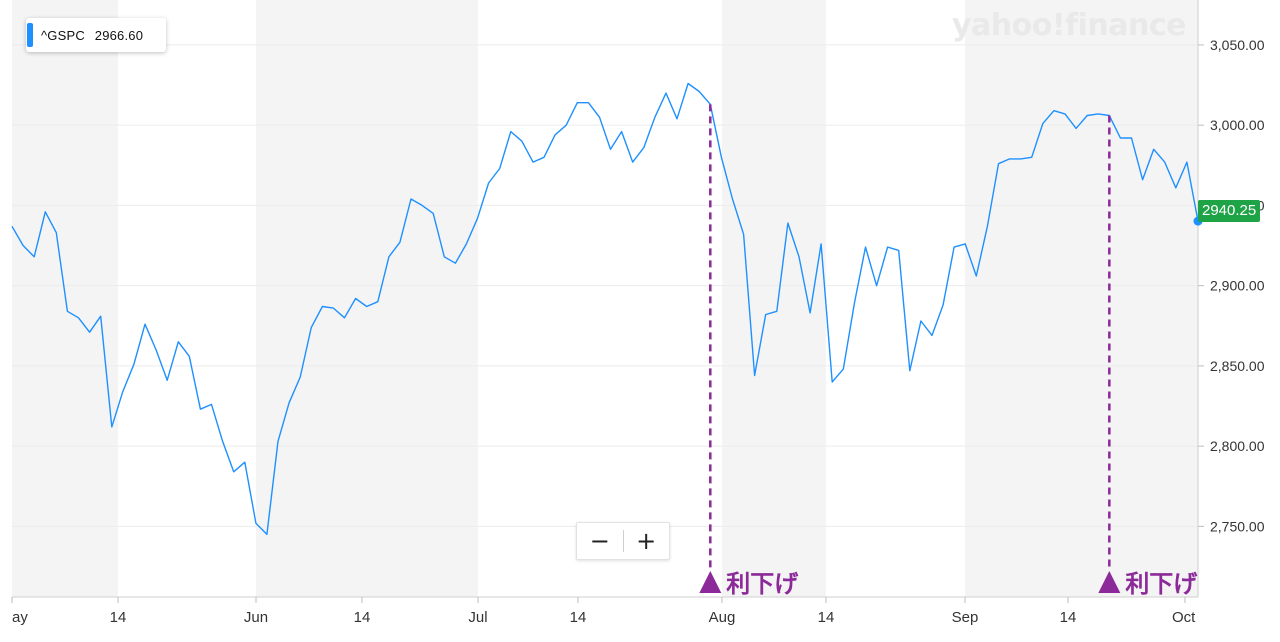 The image size is (1280, 642). I want to click on y-tick-label: 3,000.00, so click(1237, 125).